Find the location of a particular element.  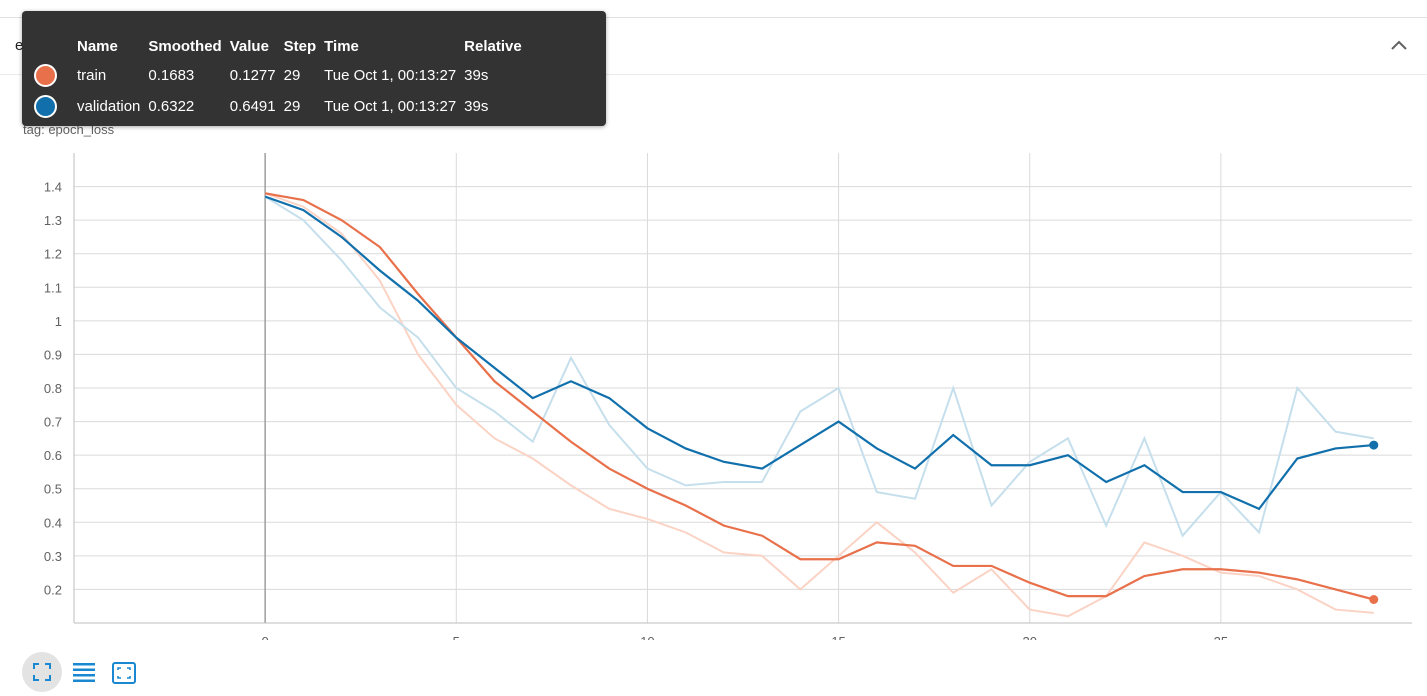

tooltip-smoothed: 0.6322 is located at coordinates (171, 106).